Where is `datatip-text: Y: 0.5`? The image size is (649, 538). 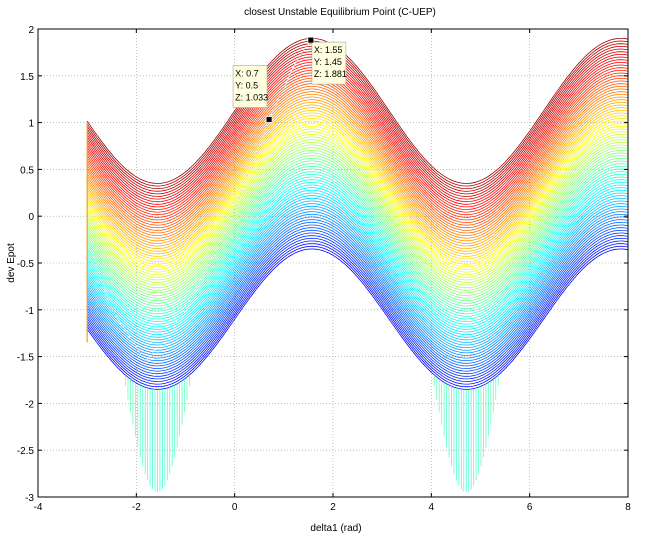
datatip-text: Y: 0.5 is located at coordinates (246, 86).